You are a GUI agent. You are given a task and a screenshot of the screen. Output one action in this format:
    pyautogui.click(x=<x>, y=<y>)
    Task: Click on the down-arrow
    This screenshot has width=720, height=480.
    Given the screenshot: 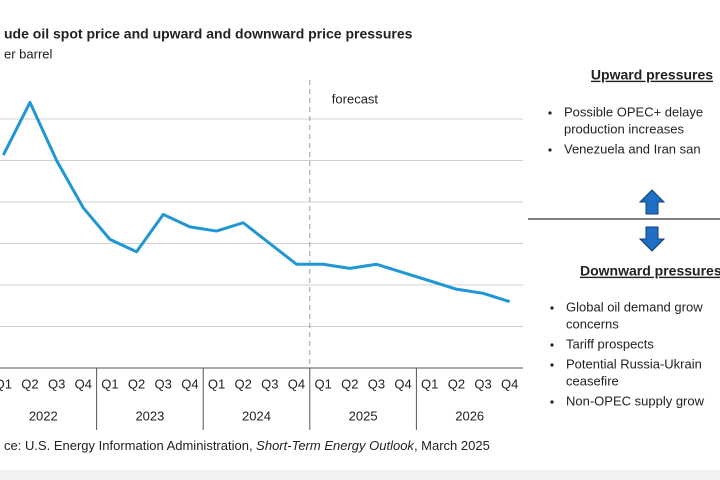 What is the action you would take?
    pyautogui.click(x=652, y=239)
    